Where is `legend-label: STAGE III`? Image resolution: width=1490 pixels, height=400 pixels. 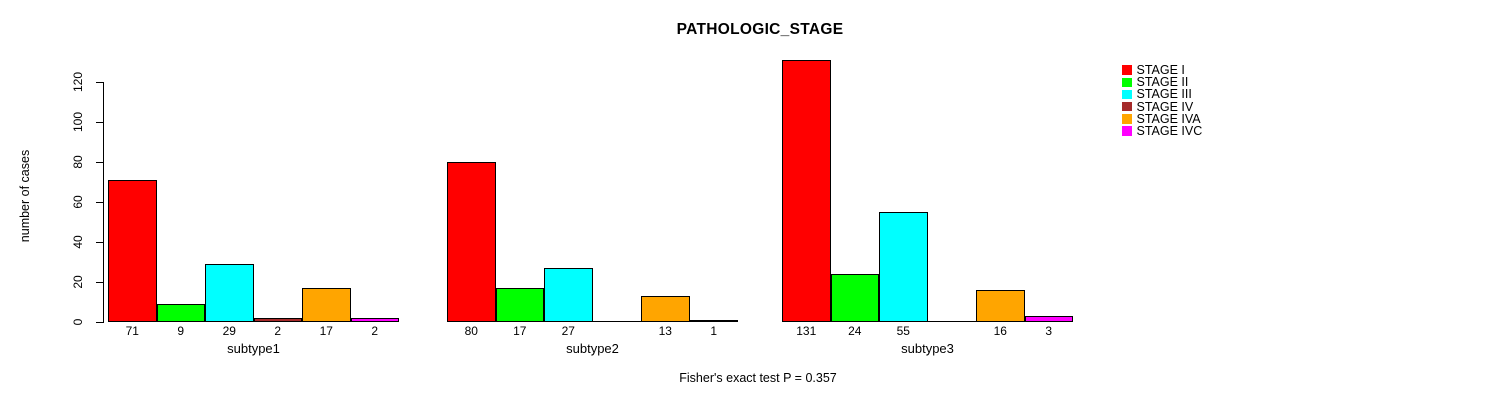 legend-label: STAGE III is located at coordinates (1164, 94).